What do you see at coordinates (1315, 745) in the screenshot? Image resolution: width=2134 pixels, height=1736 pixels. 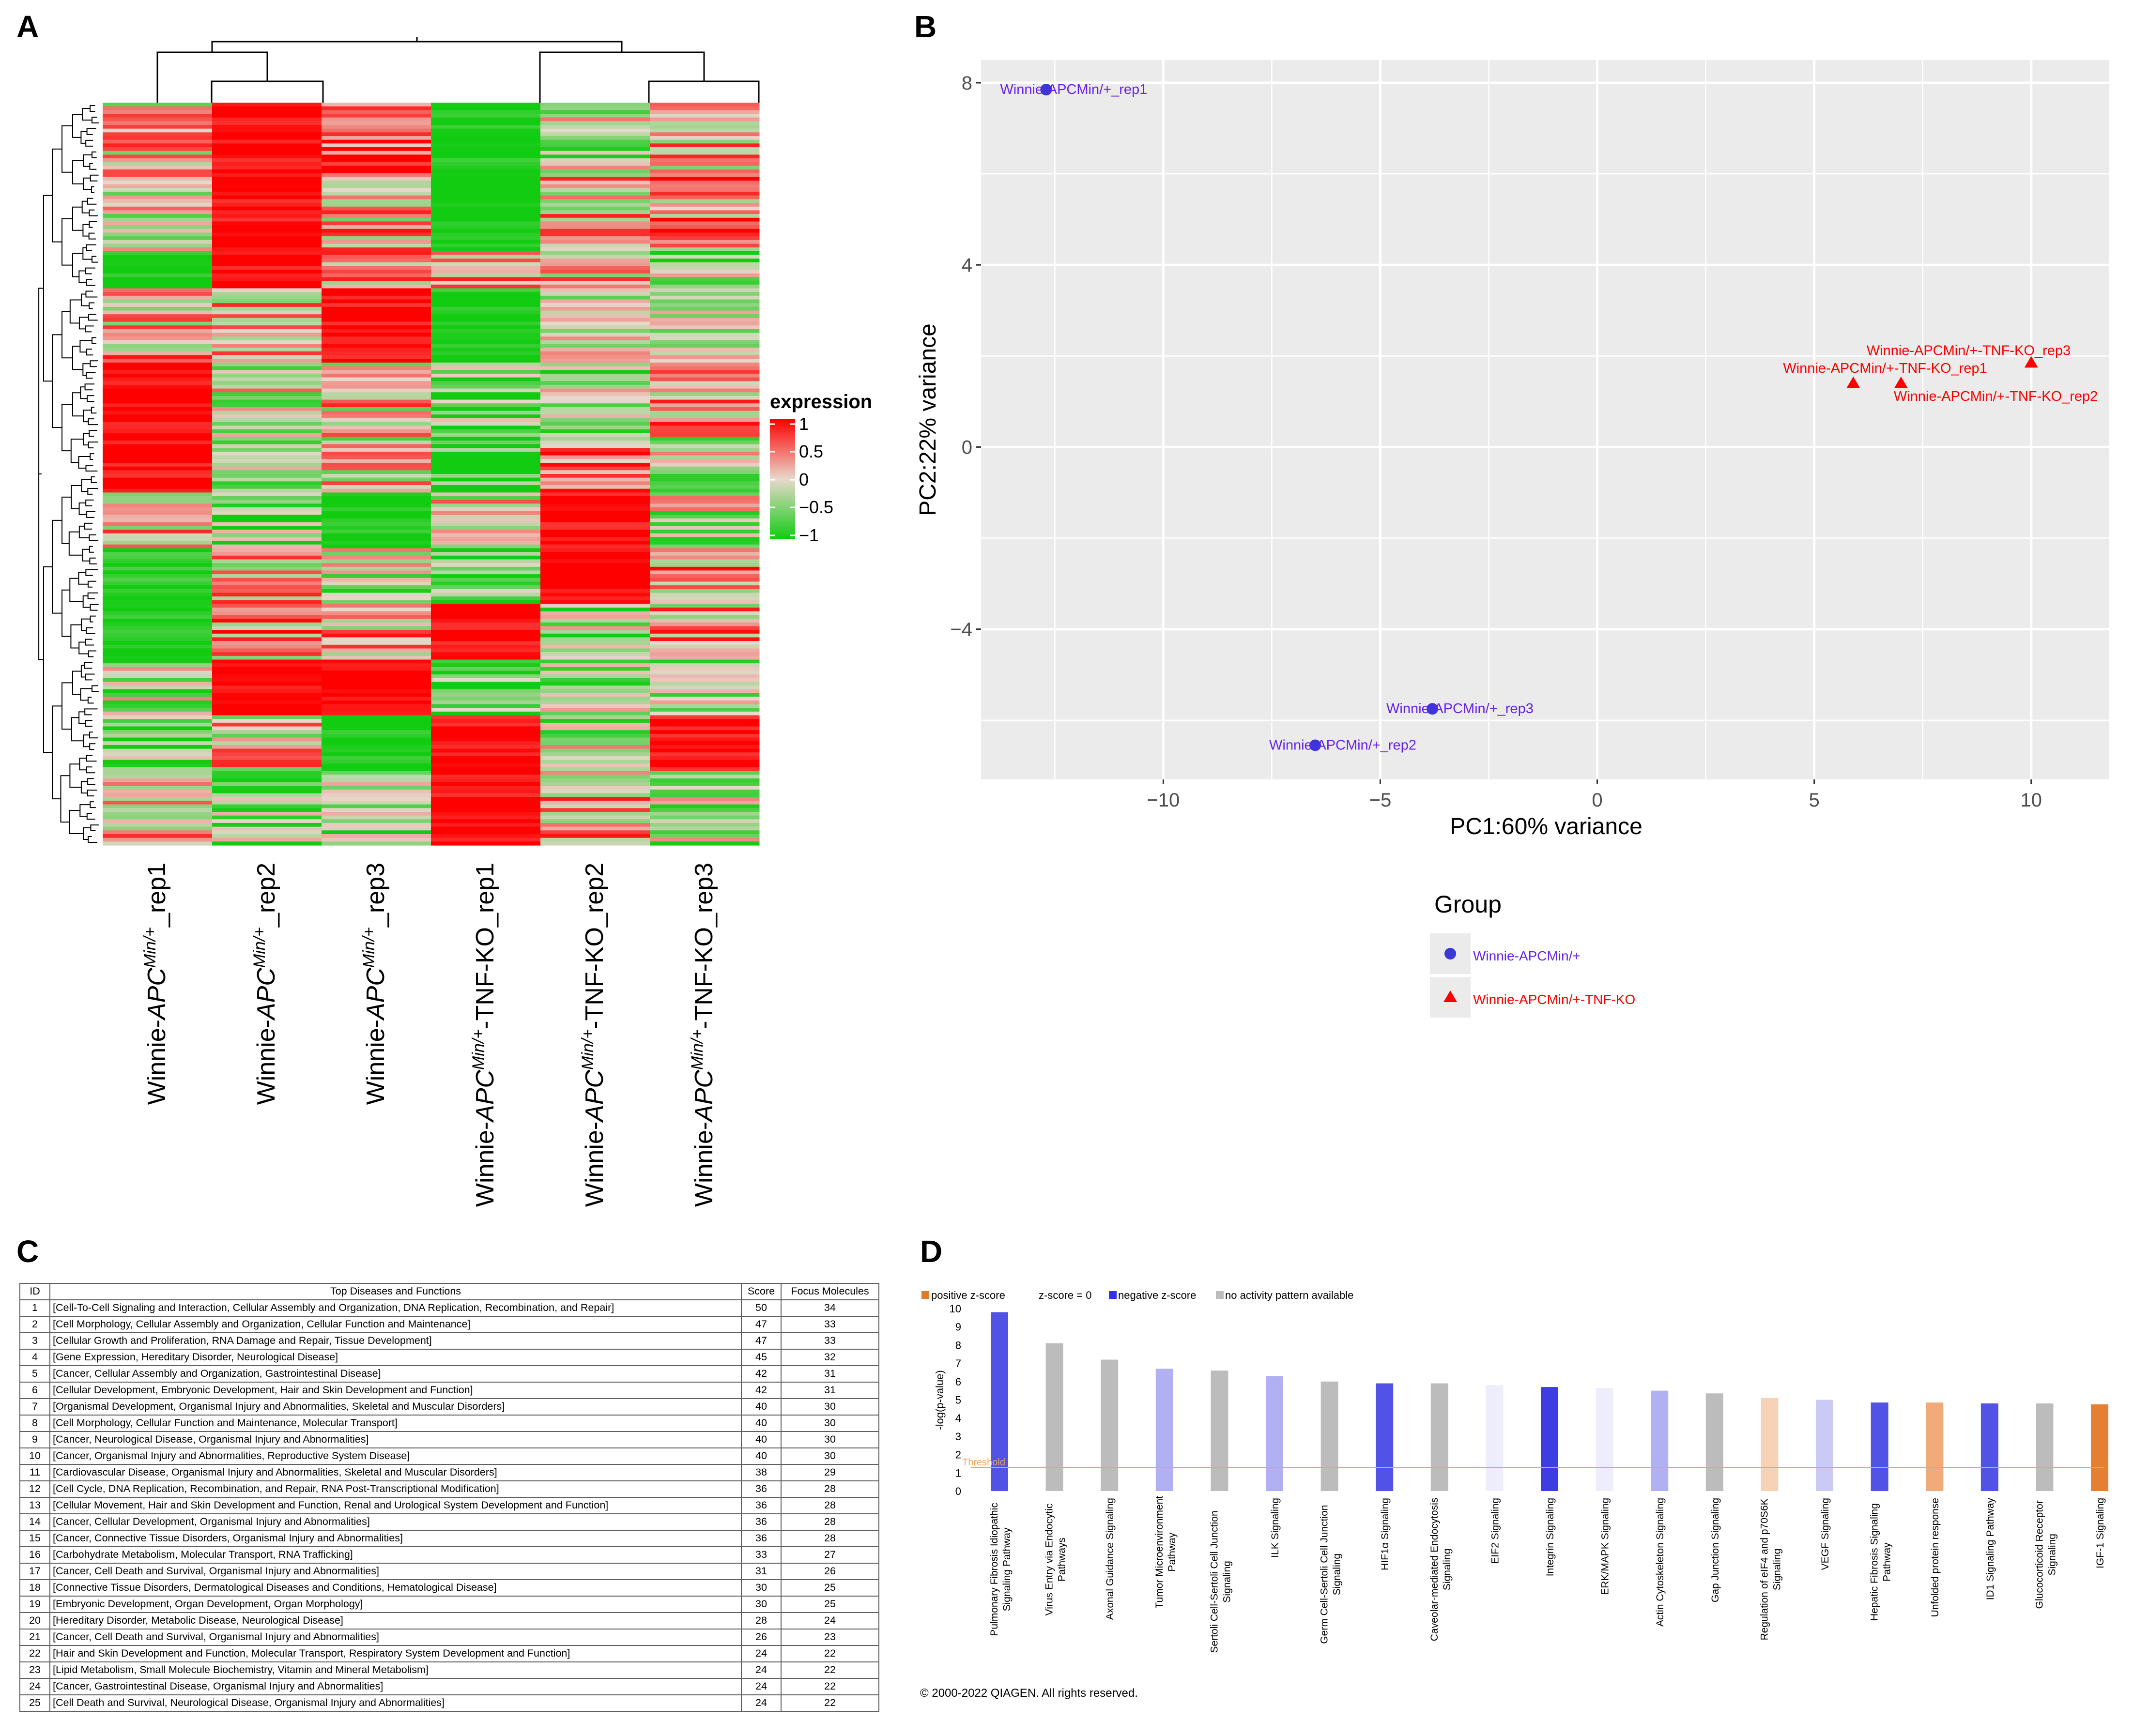 I see `pca-point` at bounding box center [1315, 745].